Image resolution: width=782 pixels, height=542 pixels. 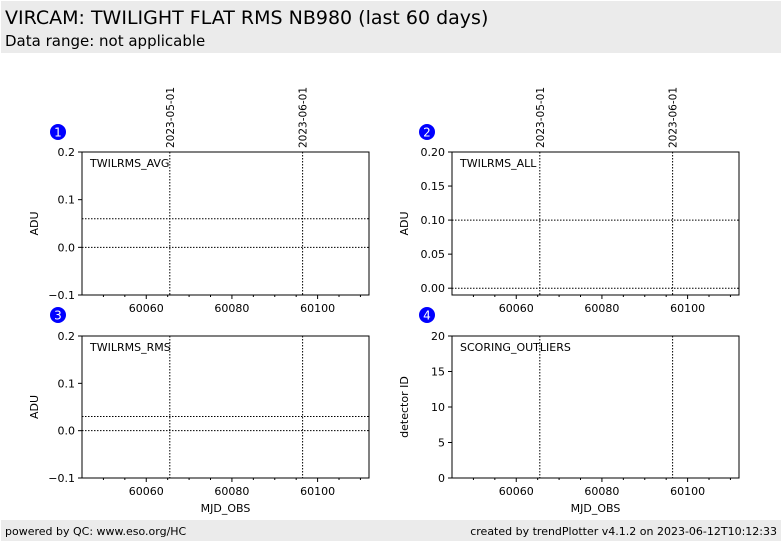 What do you see at coordinates (516, 308) in the screenshot?
I see `panel-2-xtick-label-60060: 60060` at bounding box center [516, 308].